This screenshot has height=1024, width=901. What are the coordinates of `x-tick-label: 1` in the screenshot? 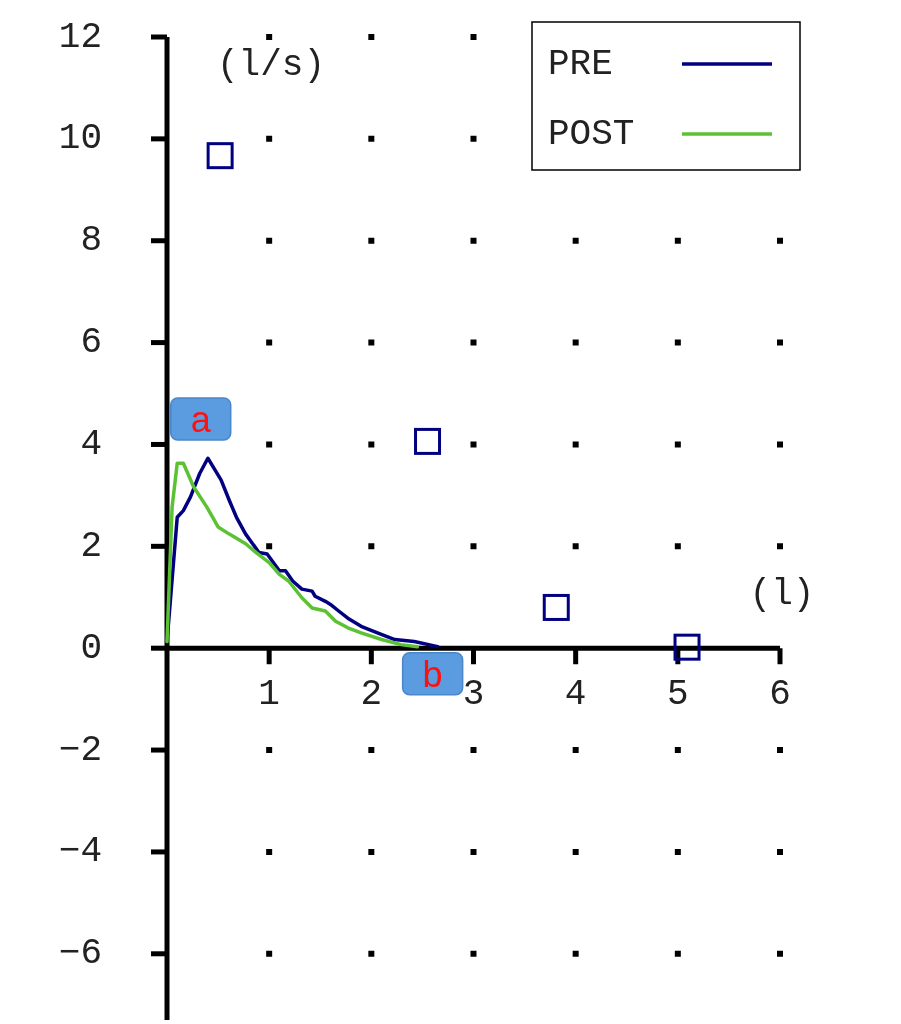 It's located at (269, 695).